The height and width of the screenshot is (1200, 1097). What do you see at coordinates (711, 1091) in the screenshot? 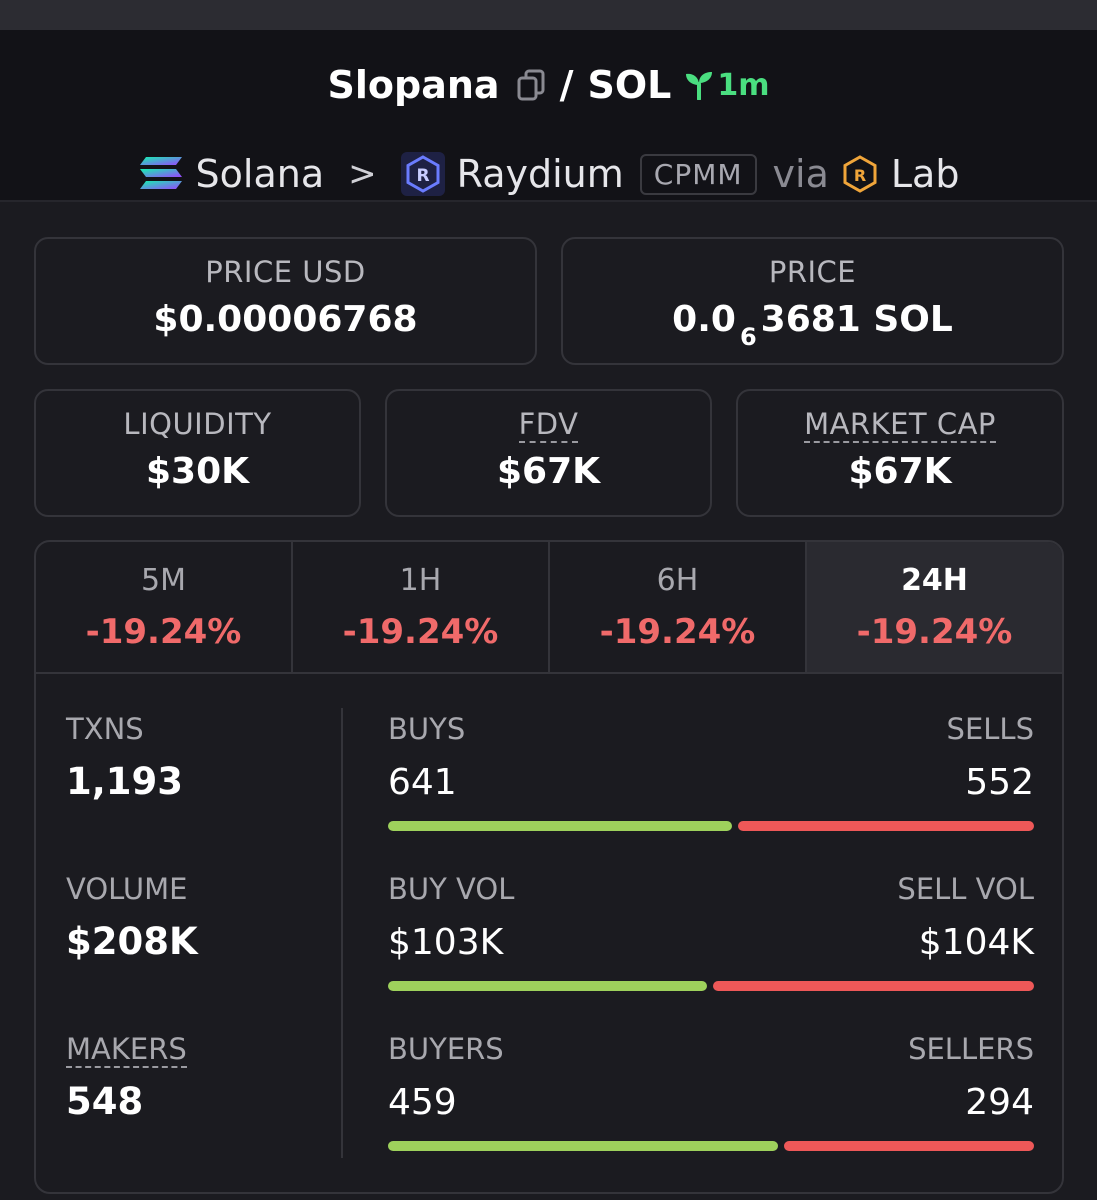
I see `buyers-sellers-row: BUYERS SELLERS 459 294` at bounding box center [711, 1091].